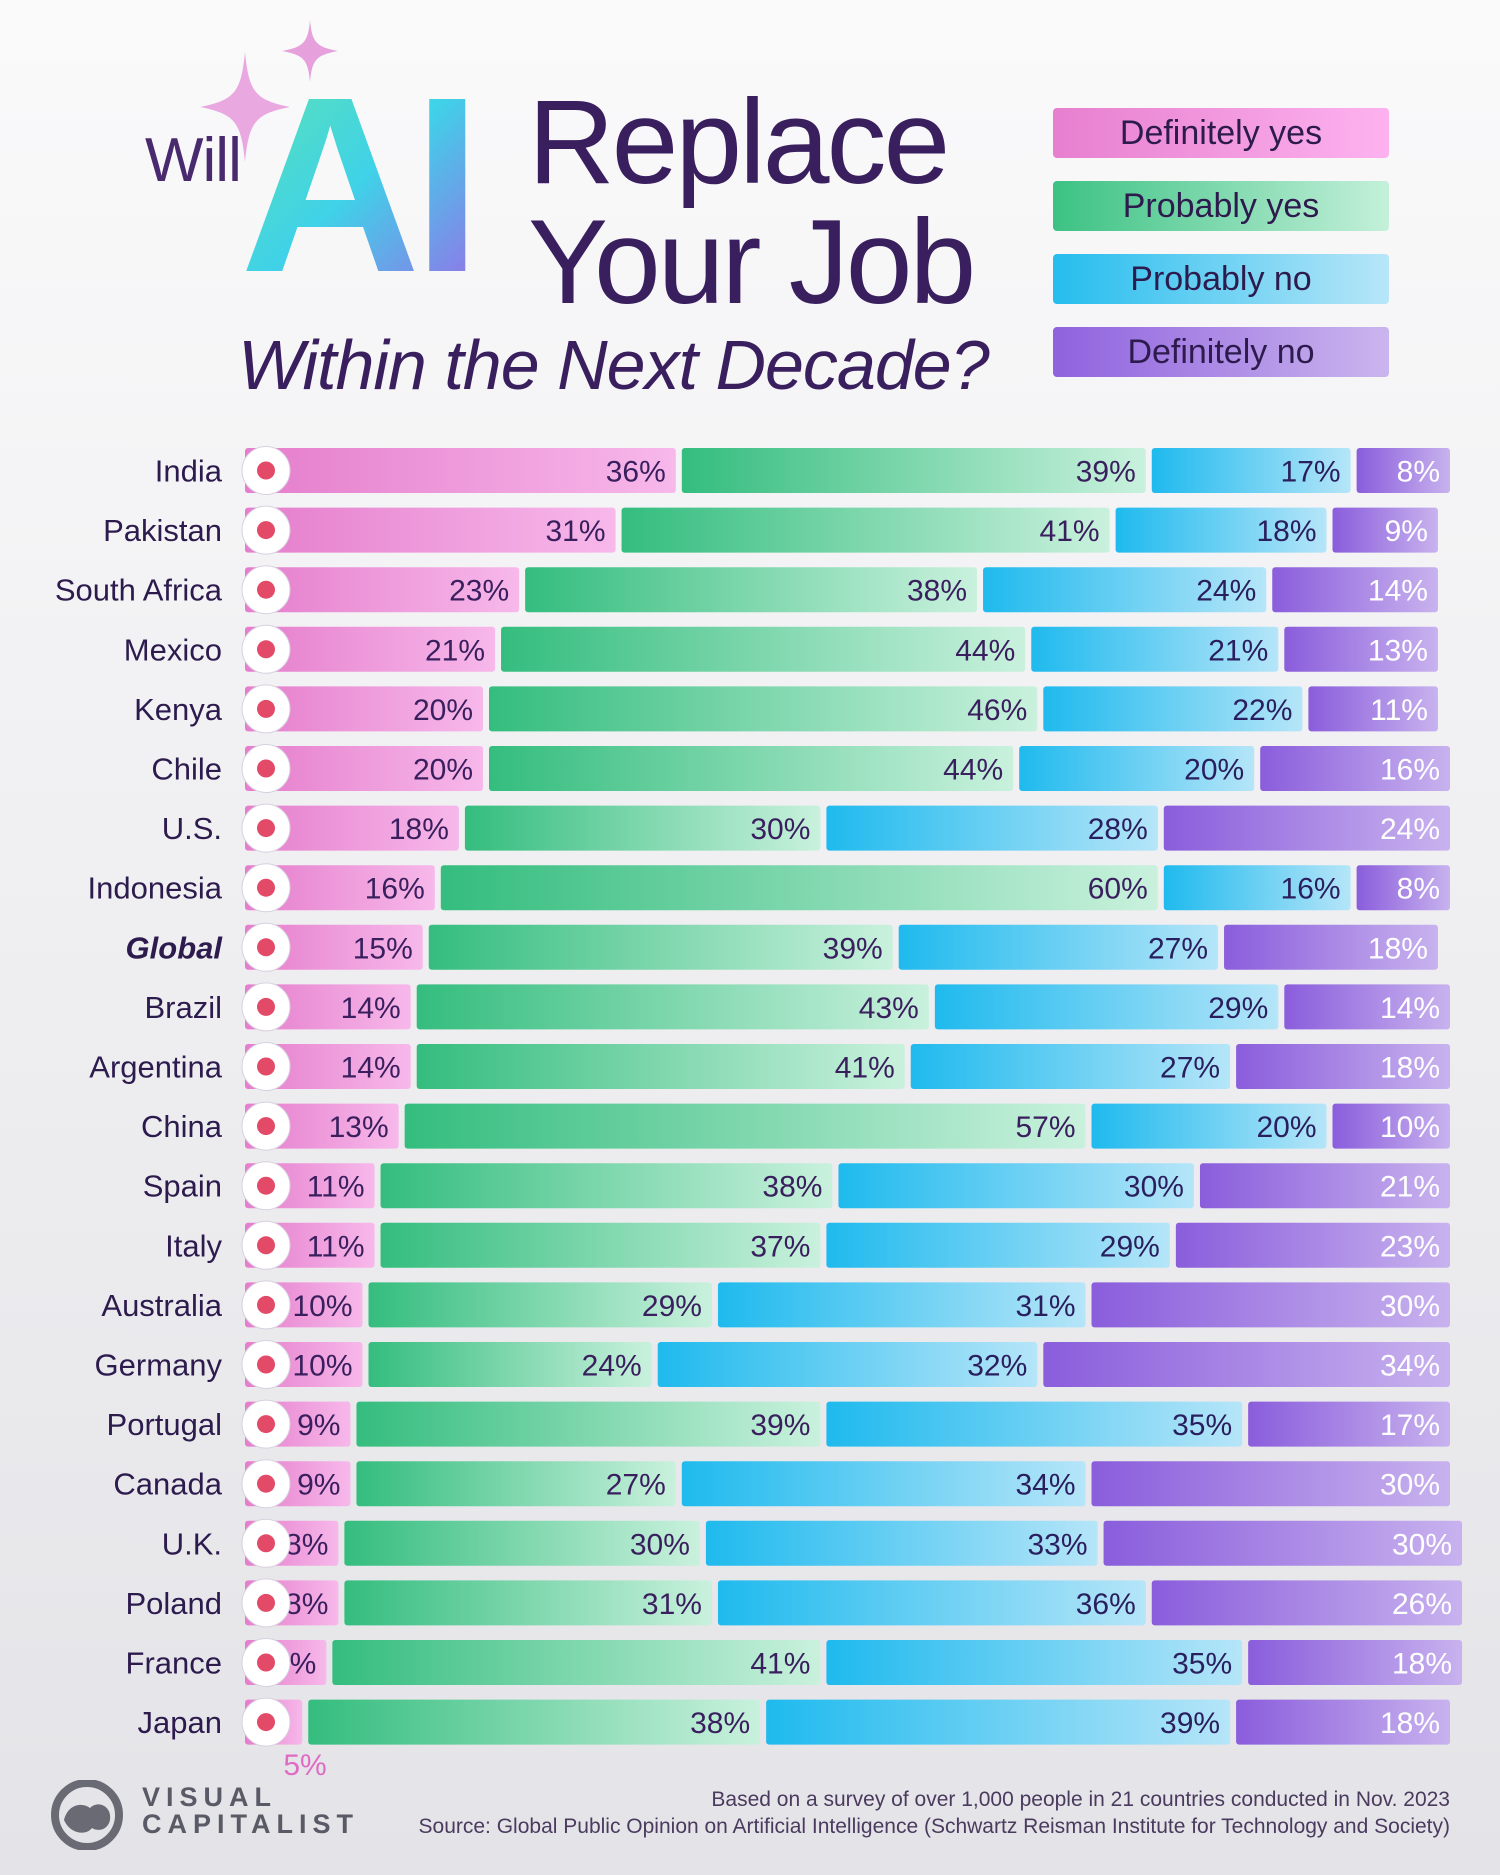  Describe the element at coordinates (781, 649) in the screenshot. I see `bar-row: Mexico 21% 44% 21% 13%` at that location.